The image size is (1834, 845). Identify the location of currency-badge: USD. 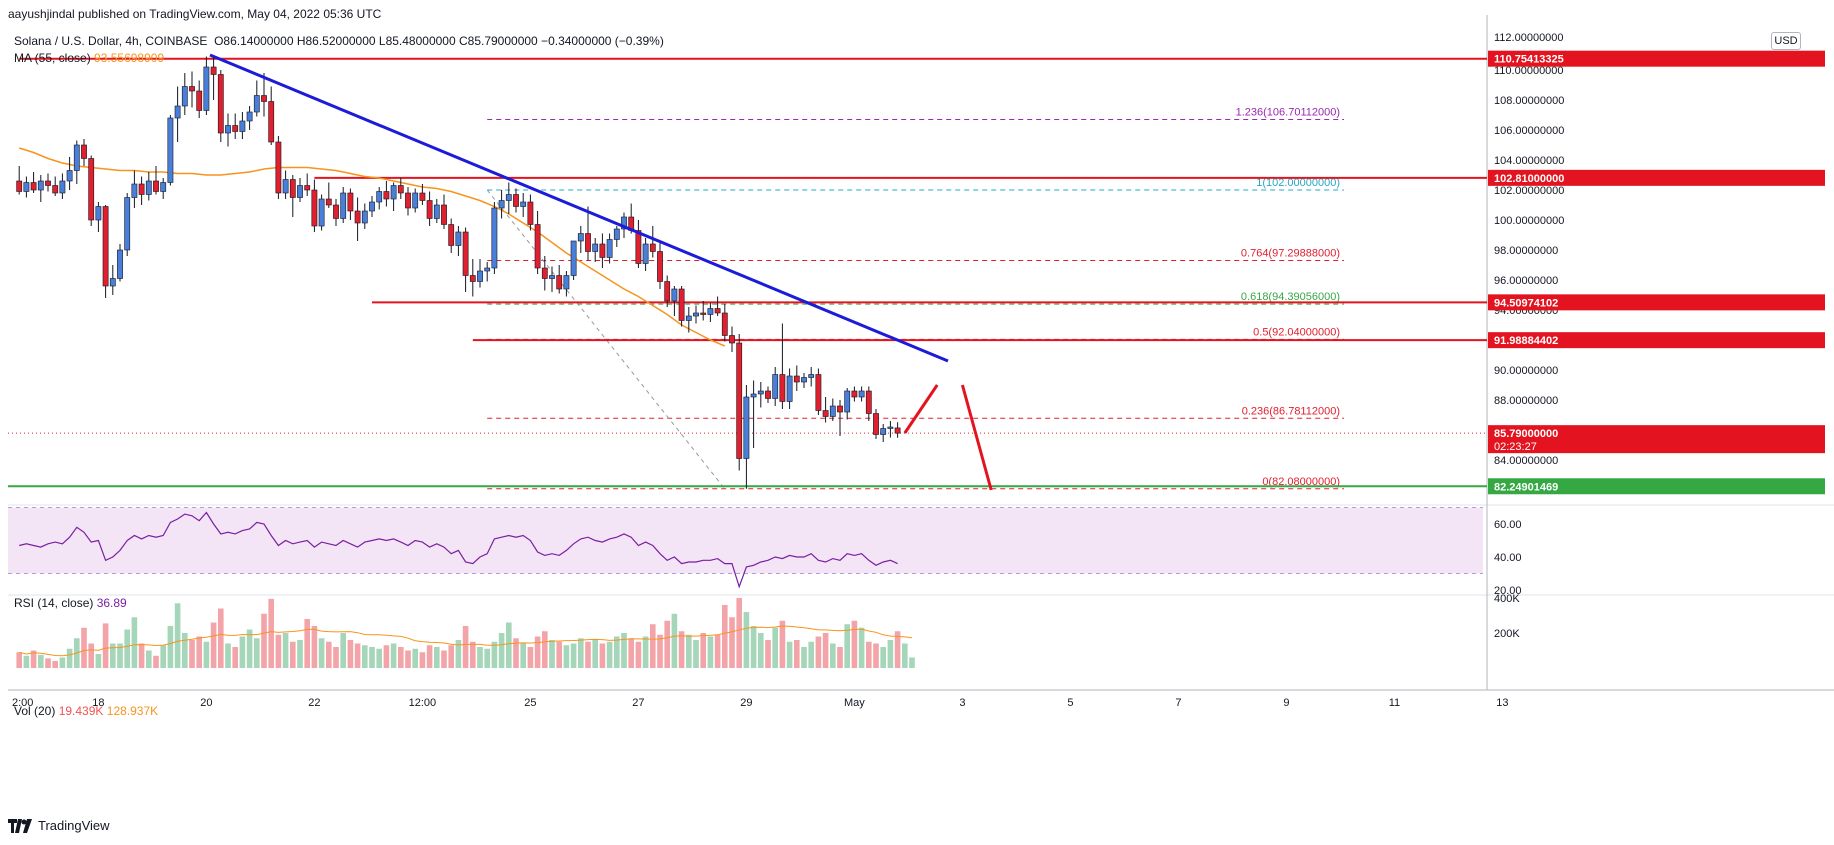
(1786, 41).